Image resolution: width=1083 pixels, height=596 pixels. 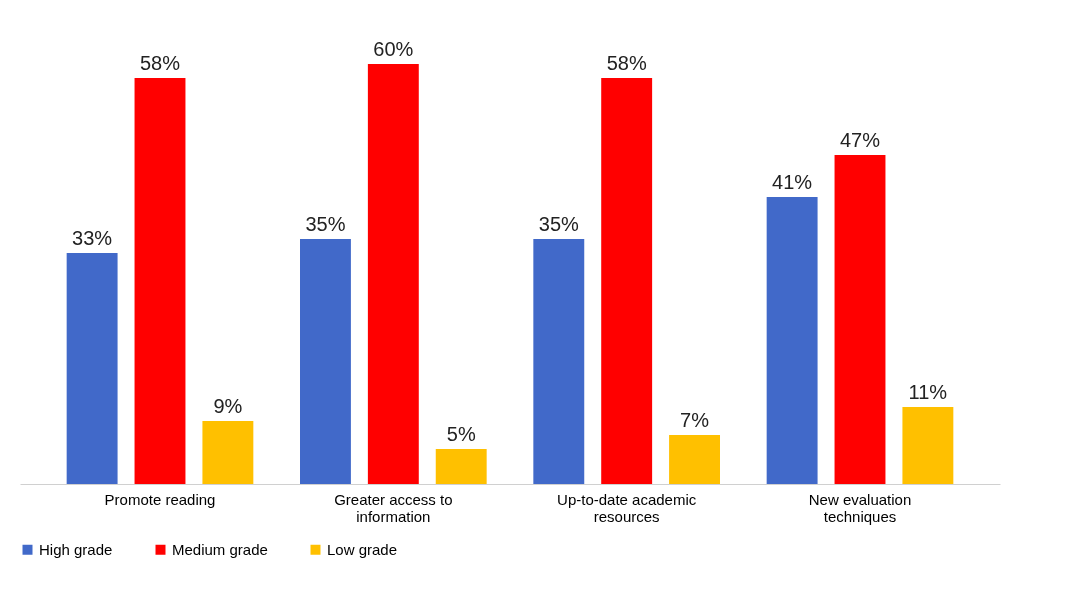 I want to click on data-label: 5%, so click(x=461, y=434).